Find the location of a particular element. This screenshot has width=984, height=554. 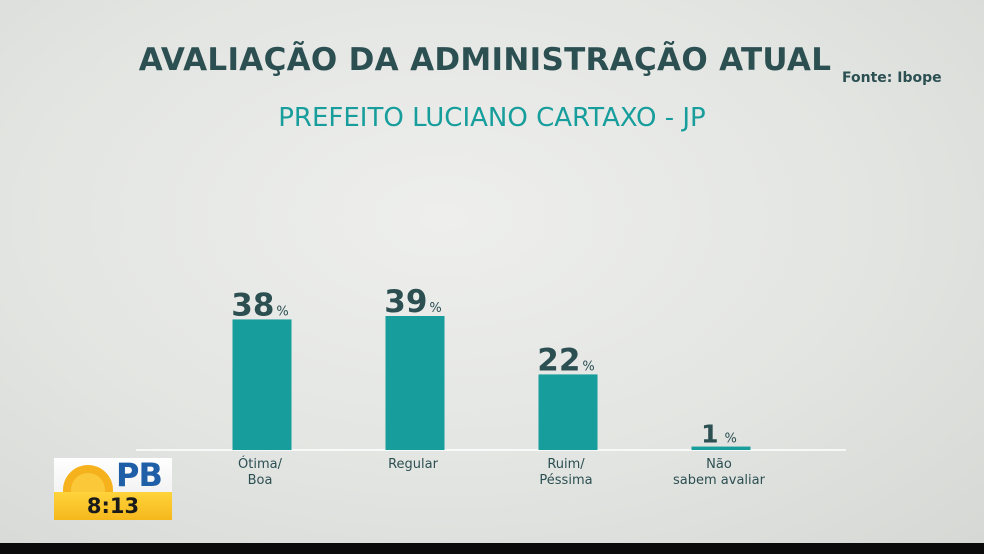

sun-icon is located at coordinates (88, 478).